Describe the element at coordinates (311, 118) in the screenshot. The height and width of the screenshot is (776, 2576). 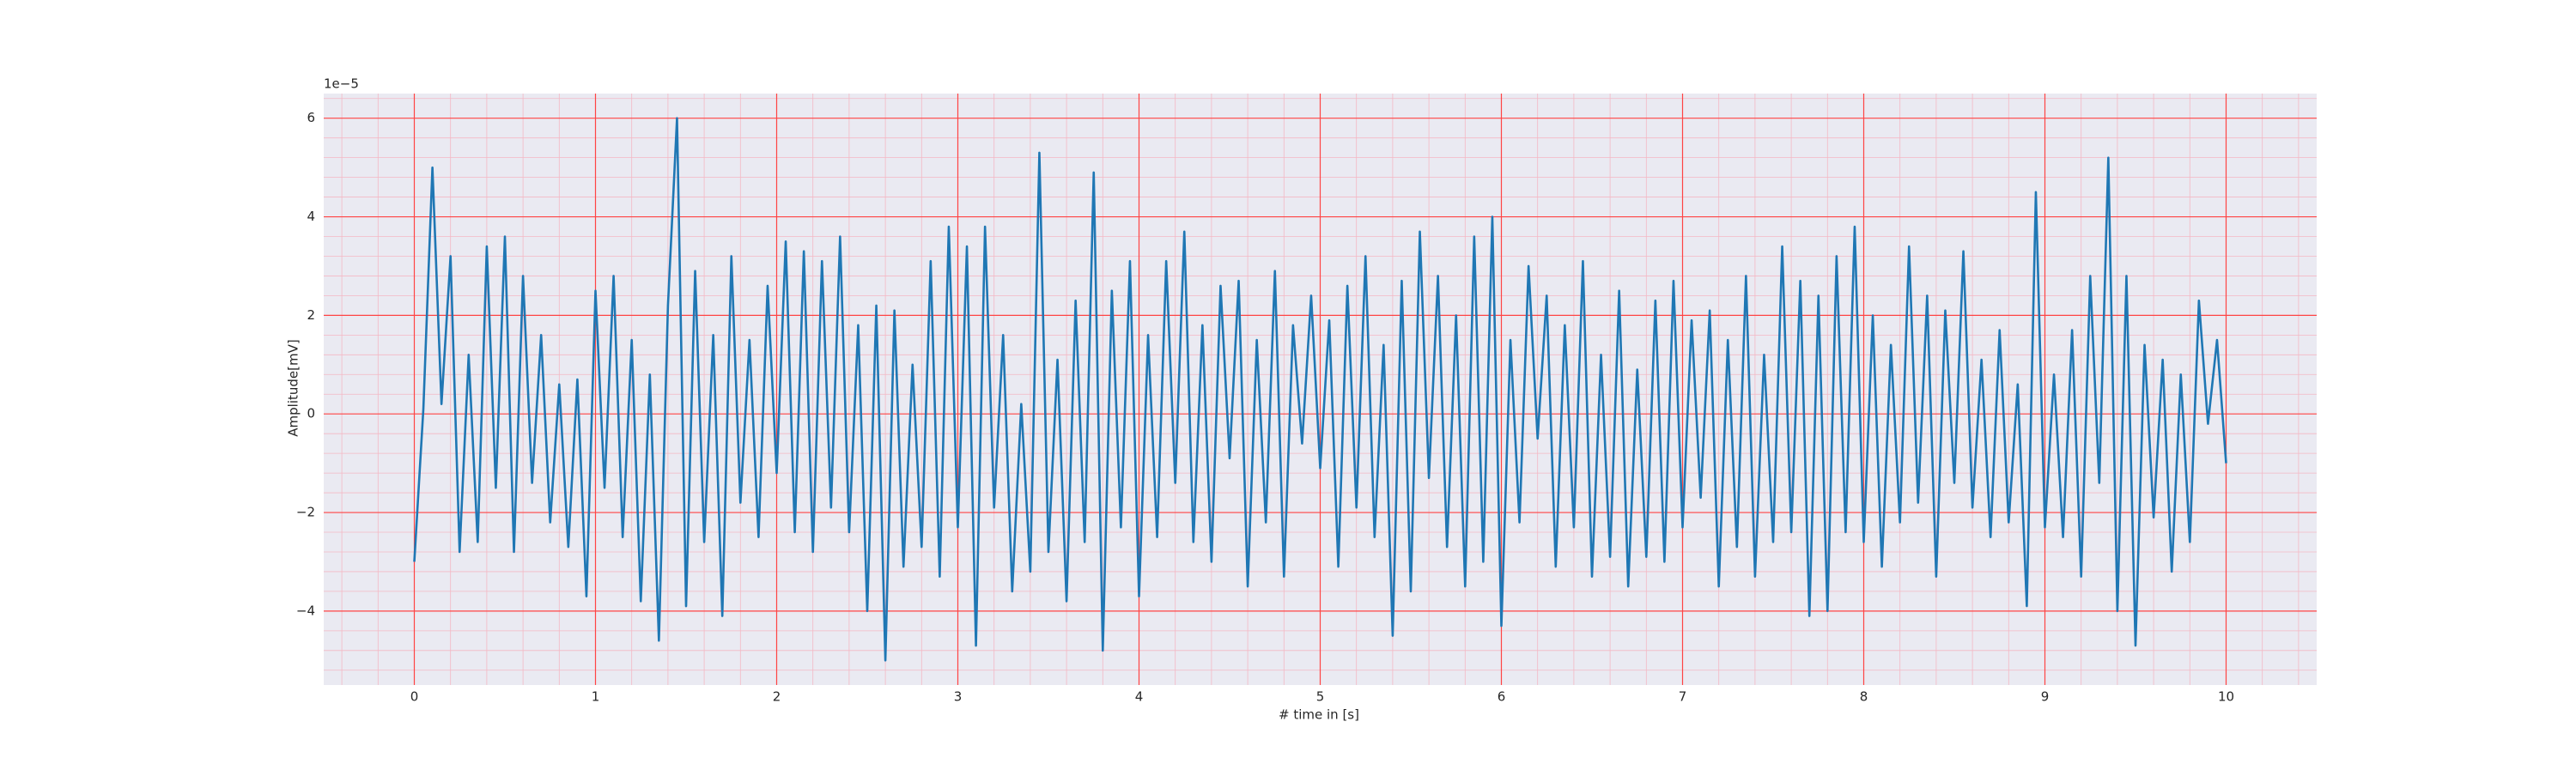
I see `y-tick-label: 6` at that location.